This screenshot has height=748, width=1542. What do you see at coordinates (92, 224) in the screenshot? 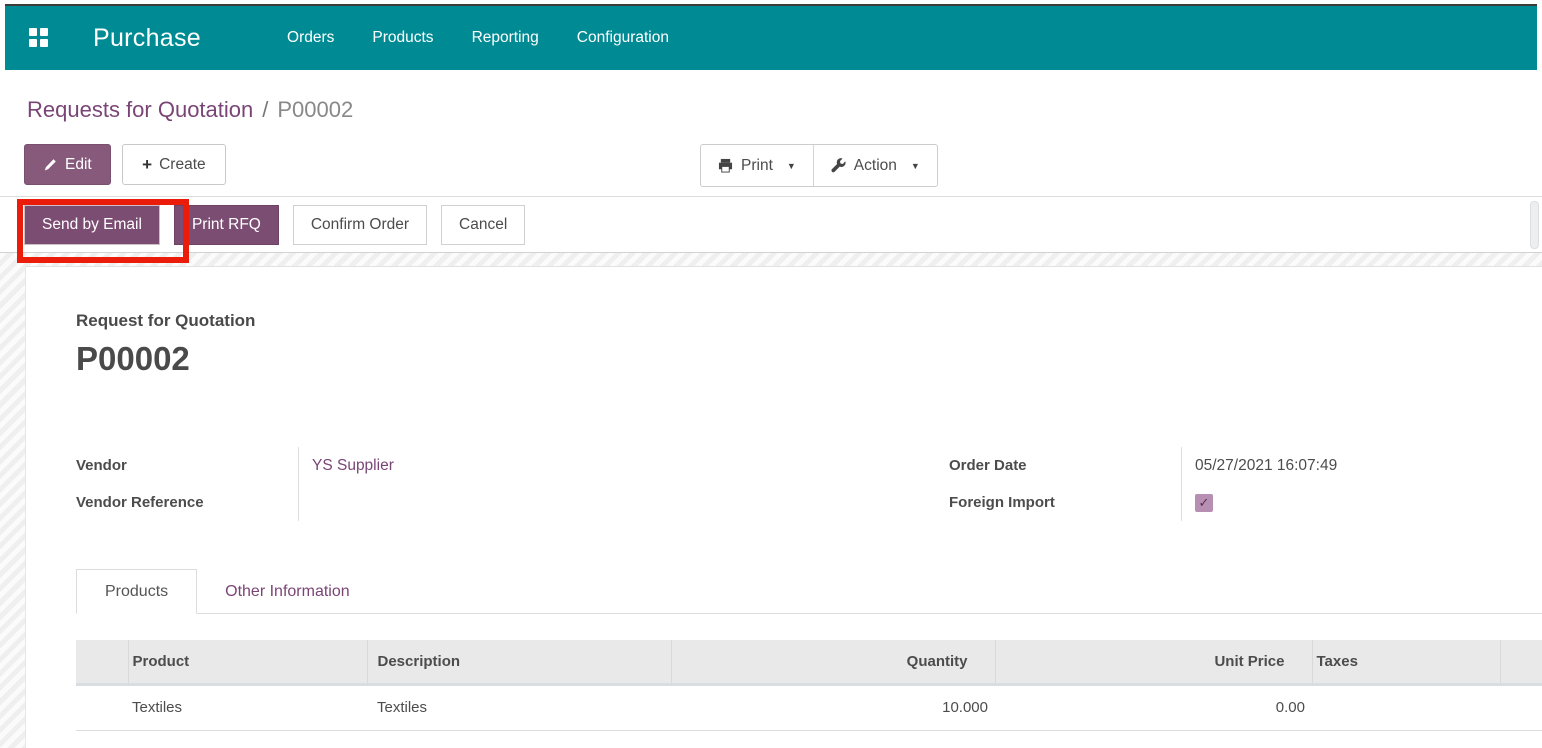
I see `send-by-email-button: Send by Email` at bounding box center [92, 224].